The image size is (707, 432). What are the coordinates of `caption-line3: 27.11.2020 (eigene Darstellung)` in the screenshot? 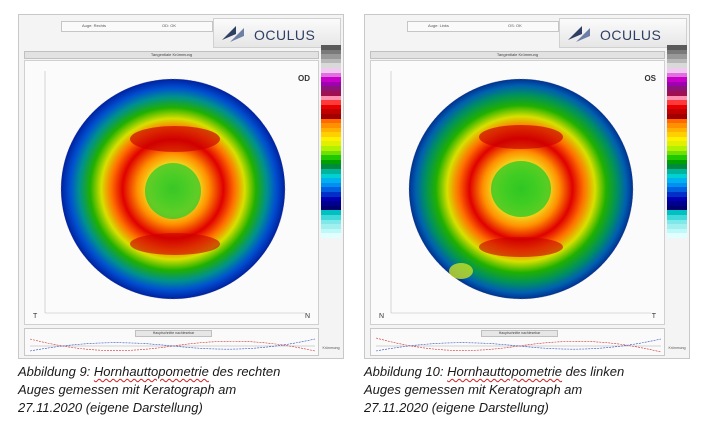 It's located at (456, 407).